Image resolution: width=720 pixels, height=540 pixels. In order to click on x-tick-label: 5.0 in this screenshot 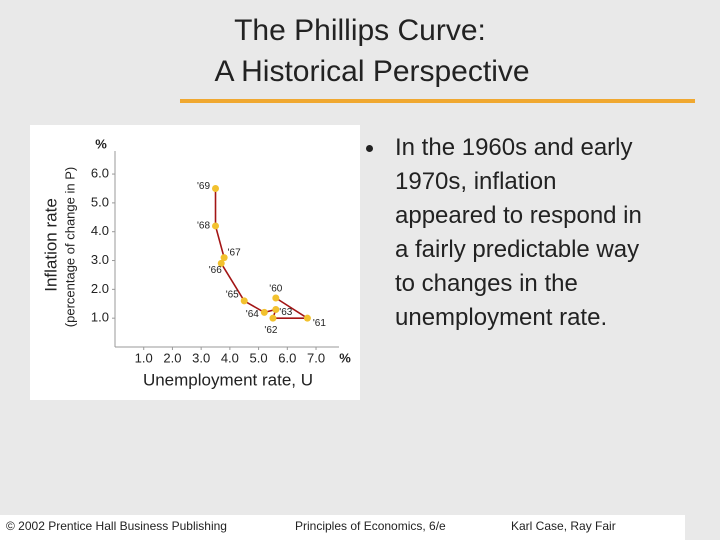, I will do `click(259, 357)`.